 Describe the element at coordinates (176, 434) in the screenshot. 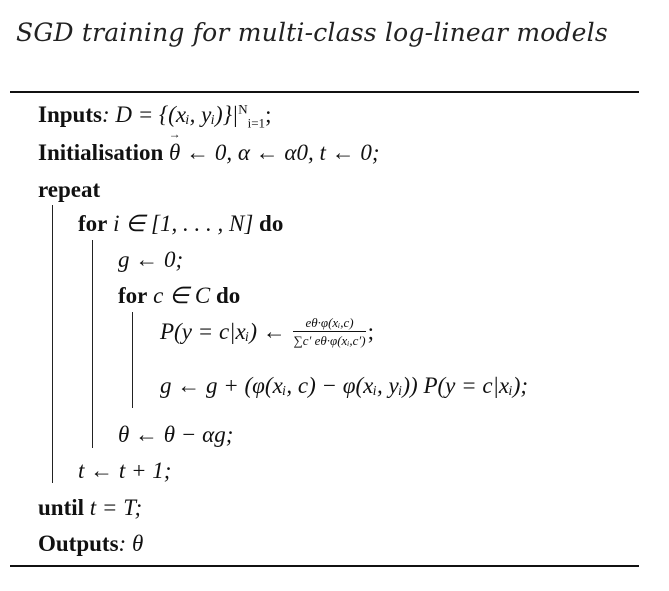

I see `theta-update-line: θ ← θ − αg;` at that location.